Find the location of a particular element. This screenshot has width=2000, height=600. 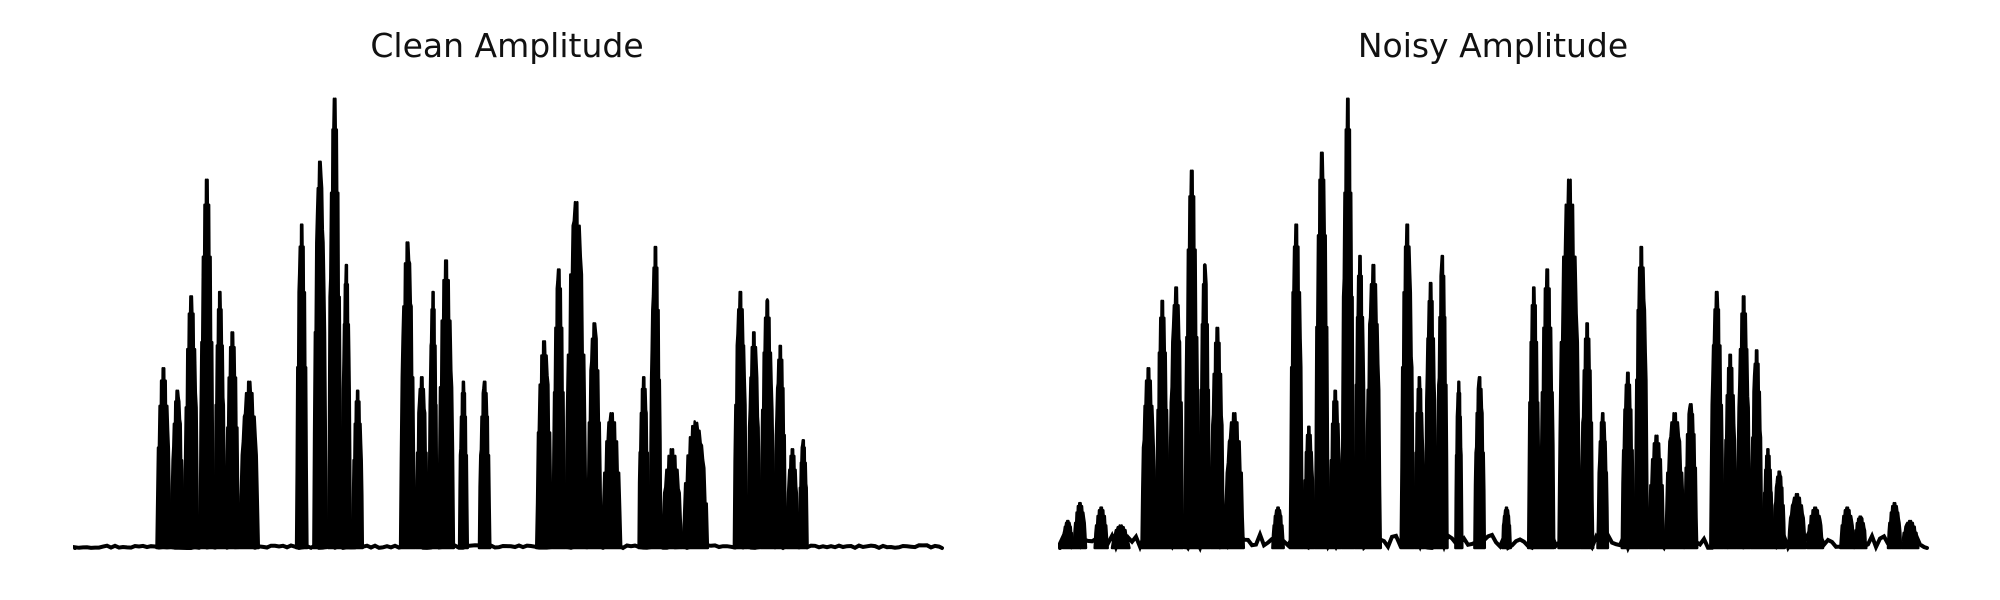

noisy-amplitude-title: Noisy Amplitude is located at coordinates (1493, 45).